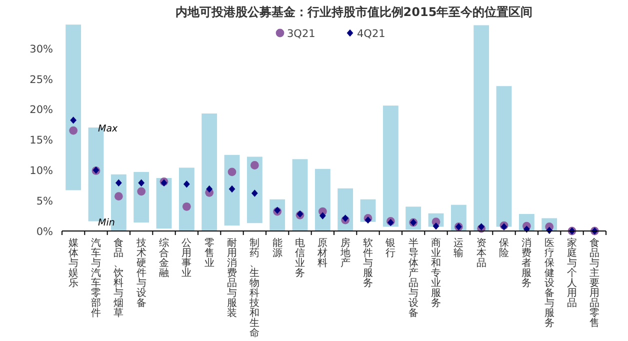  I want to click on y-tick-label: 15%, so click(42, 140).